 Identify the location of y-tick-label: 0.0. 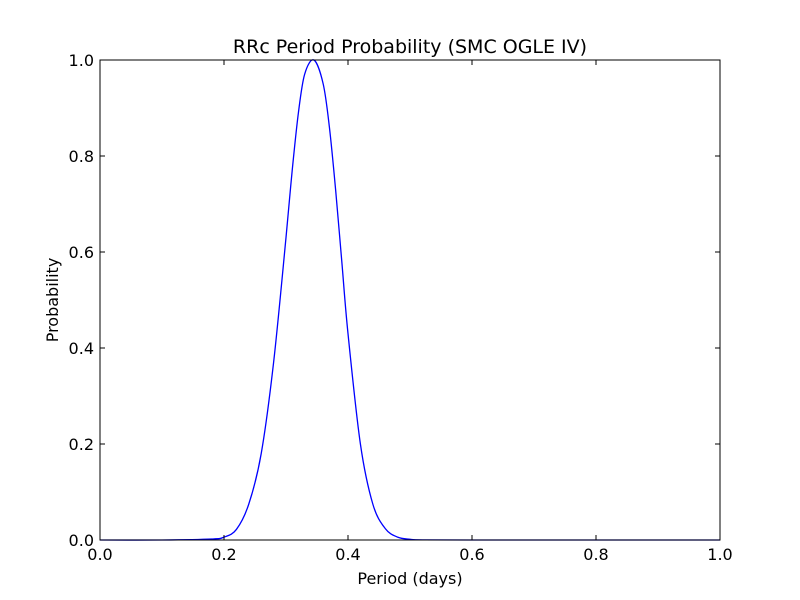
(81, 540).